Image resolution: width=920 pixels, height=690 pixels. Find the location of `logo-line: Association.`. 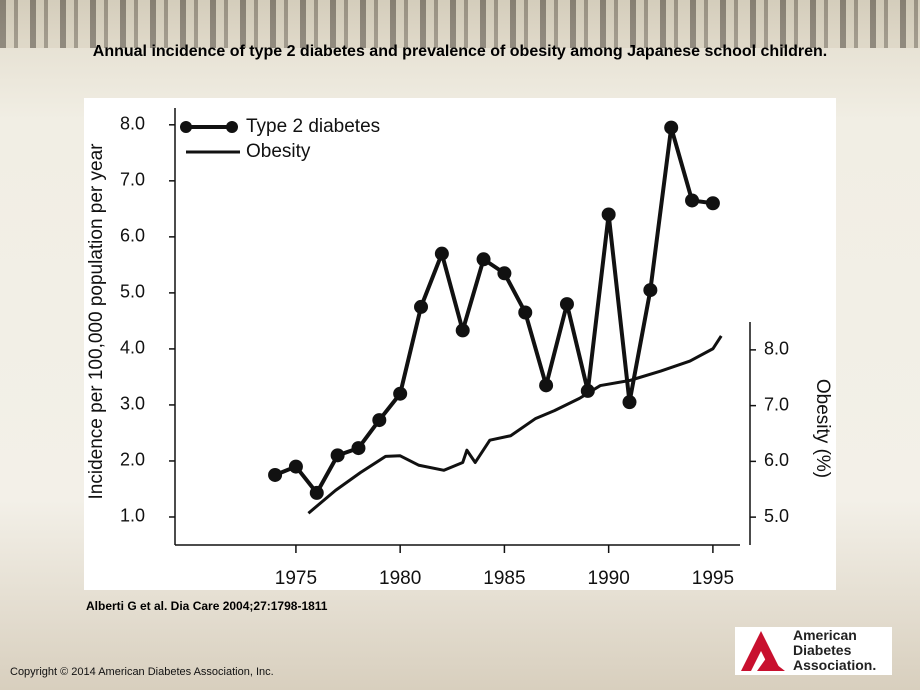

logo-line: Association. is located at coordinates (835, 665).